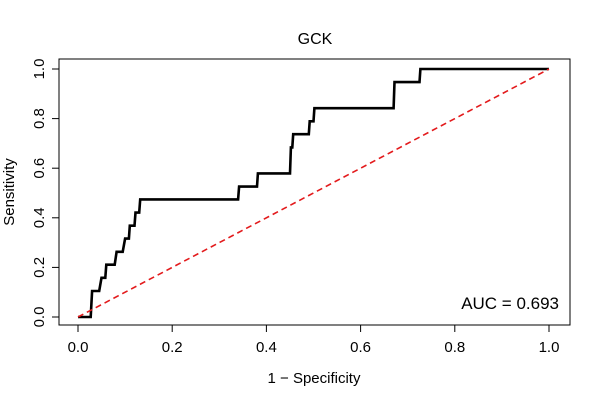 The image size is (600, 400). I want to click on y-tick-label: 0.0, so click(39, 317).